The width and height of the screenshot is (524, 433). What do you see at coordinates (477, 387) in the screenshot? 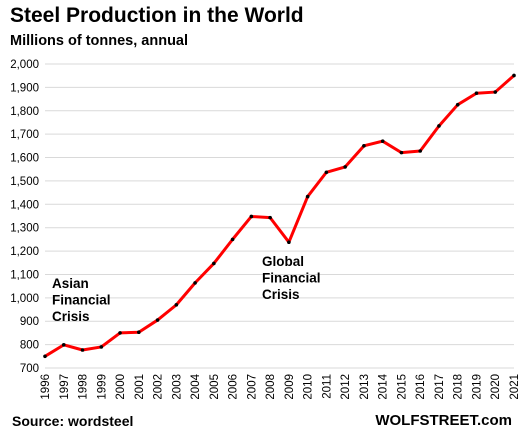
I see `x-tick-label: 2019` at bounding box center [477, 387].